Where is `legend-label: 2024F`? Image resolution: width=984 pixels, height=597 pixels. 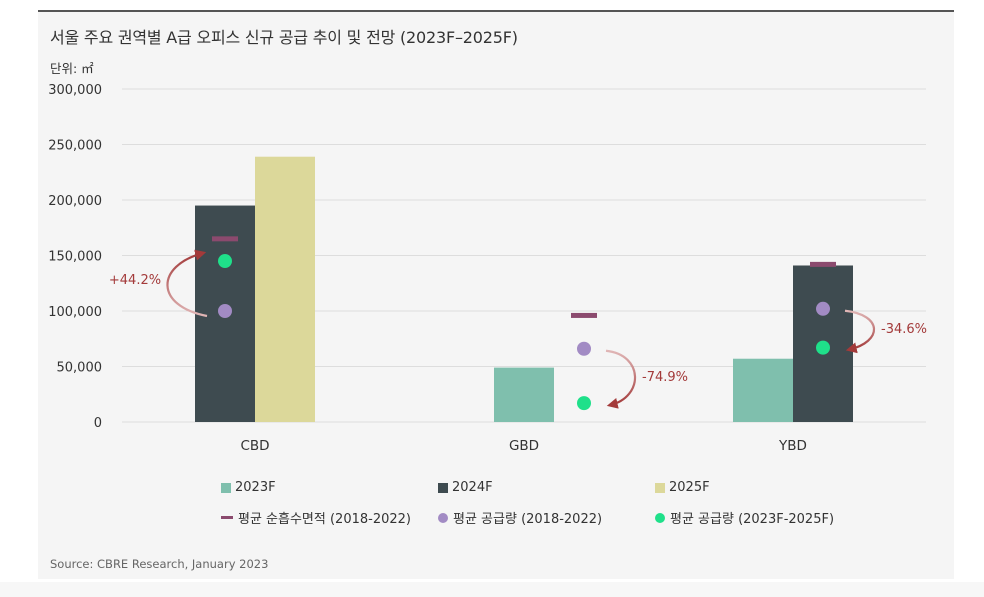
legend-label: 2024F is located at coordinates (472, 487).